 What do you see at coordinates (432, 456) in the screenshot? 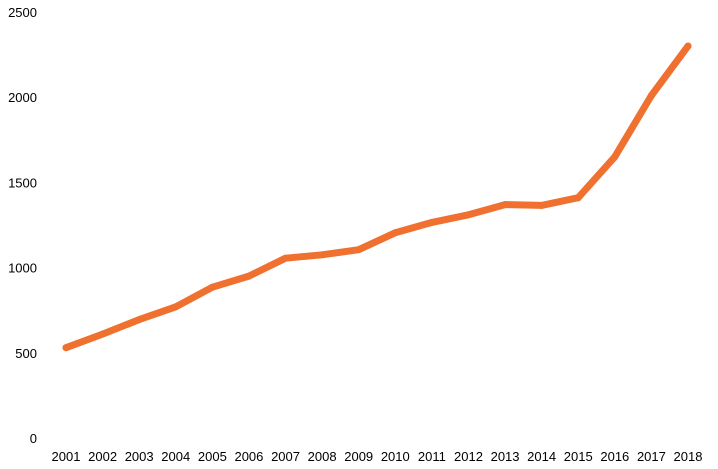
I see `x-tick-label: 2011` at bounding box center [432, 456].